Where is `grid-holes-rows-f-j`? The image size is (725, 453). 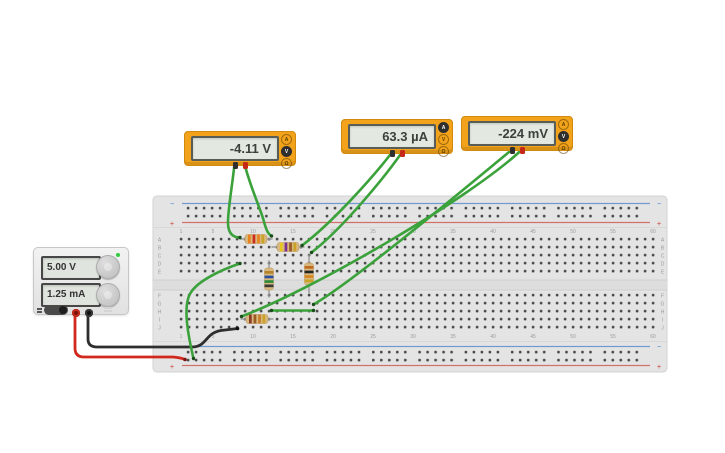
grid-holes-rows-f-j is located at coordinates (417, 311).